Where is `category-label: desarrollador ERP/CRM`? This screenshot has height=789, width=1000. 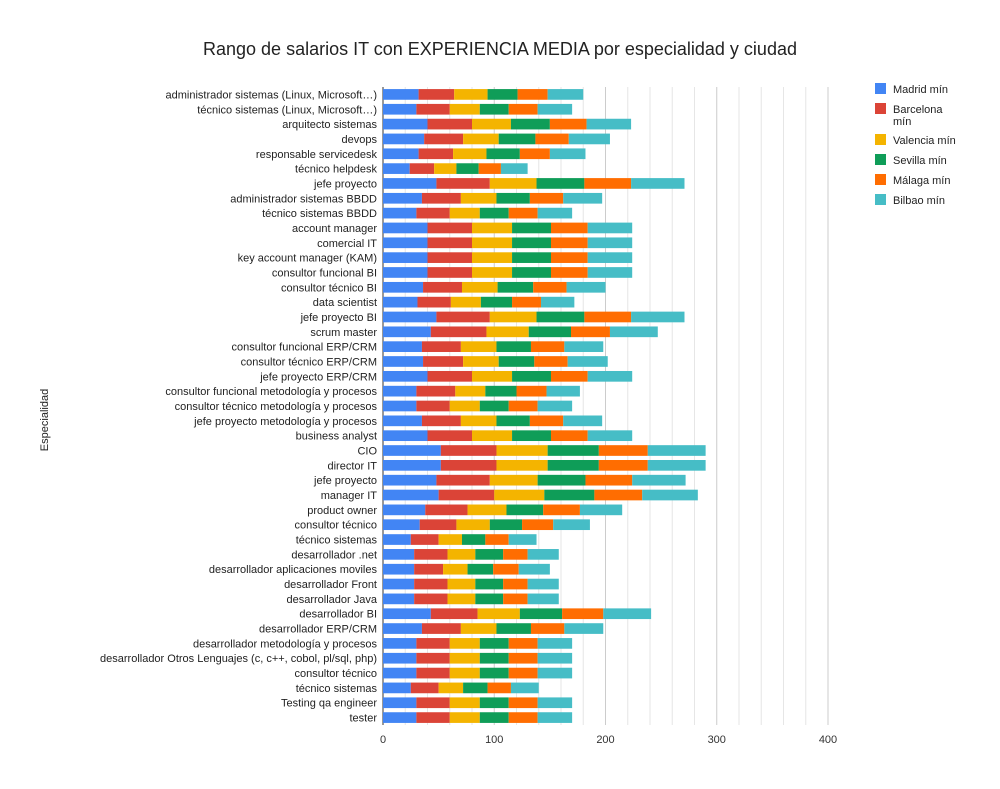 category-label: desarrollador ERP/CRM is located at coordinates (318, 630).